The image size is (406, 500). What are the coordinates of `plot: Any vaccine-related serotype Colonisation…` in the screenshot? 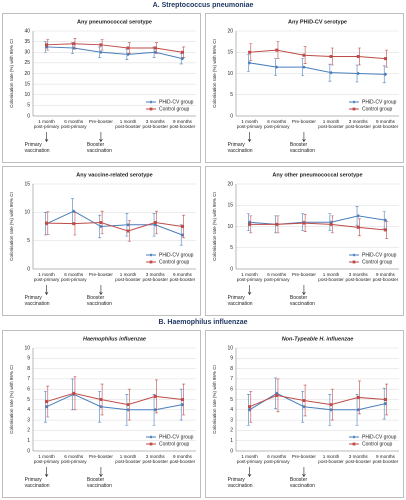 It's located at (102, 234).